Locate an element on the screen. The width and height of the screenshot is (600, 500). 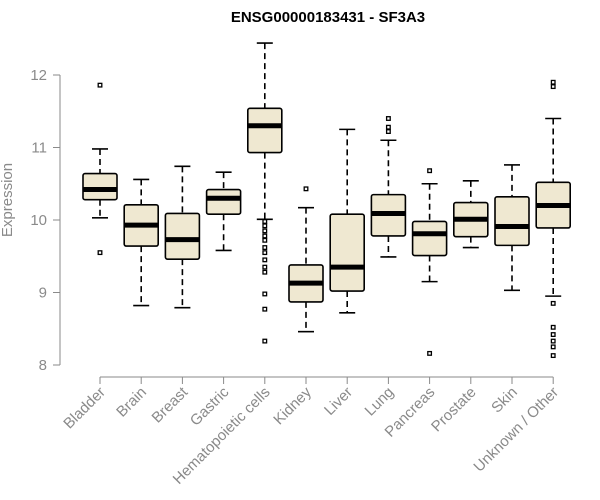
y-axis: 8 9 10 11 12 is located at coordinates (45, 220).